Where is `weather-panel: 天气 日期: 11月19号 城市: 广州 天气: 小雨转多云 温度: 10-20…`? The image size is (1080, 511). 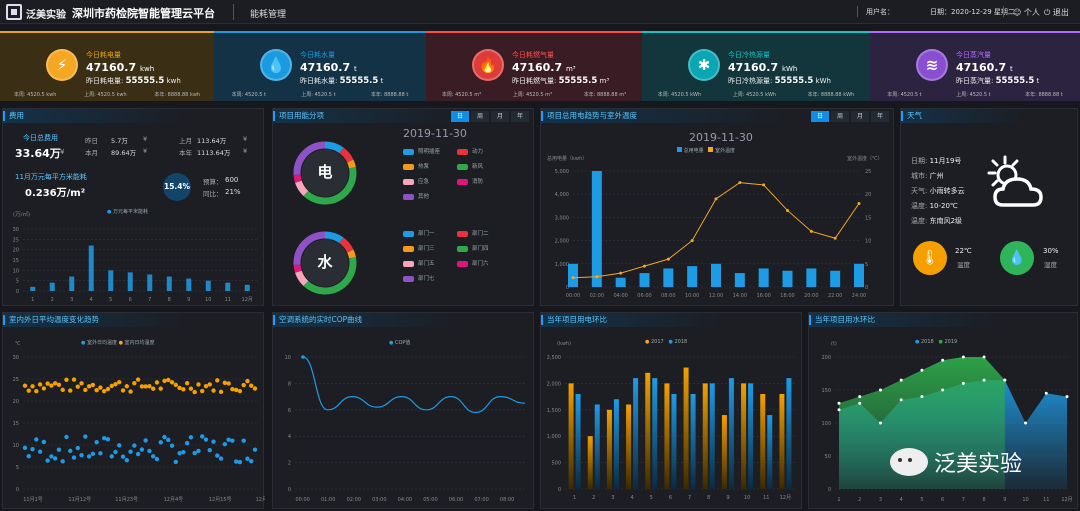
weather-panel: 天气 日期: 11月19号 城市: 广州 天气: 小雨转多云 温度: 10-20… is located at coordinates (989, 207).